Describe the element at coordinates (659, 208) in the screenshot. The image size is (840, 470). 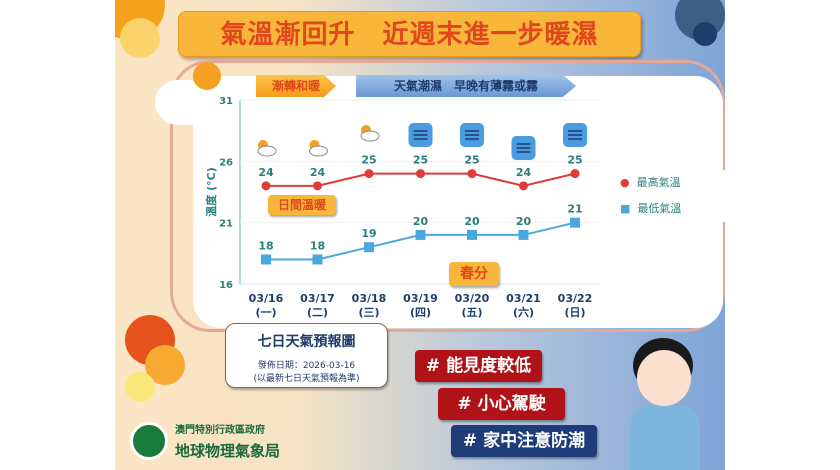
I see `legend-label: 最低氣溫` at that location.